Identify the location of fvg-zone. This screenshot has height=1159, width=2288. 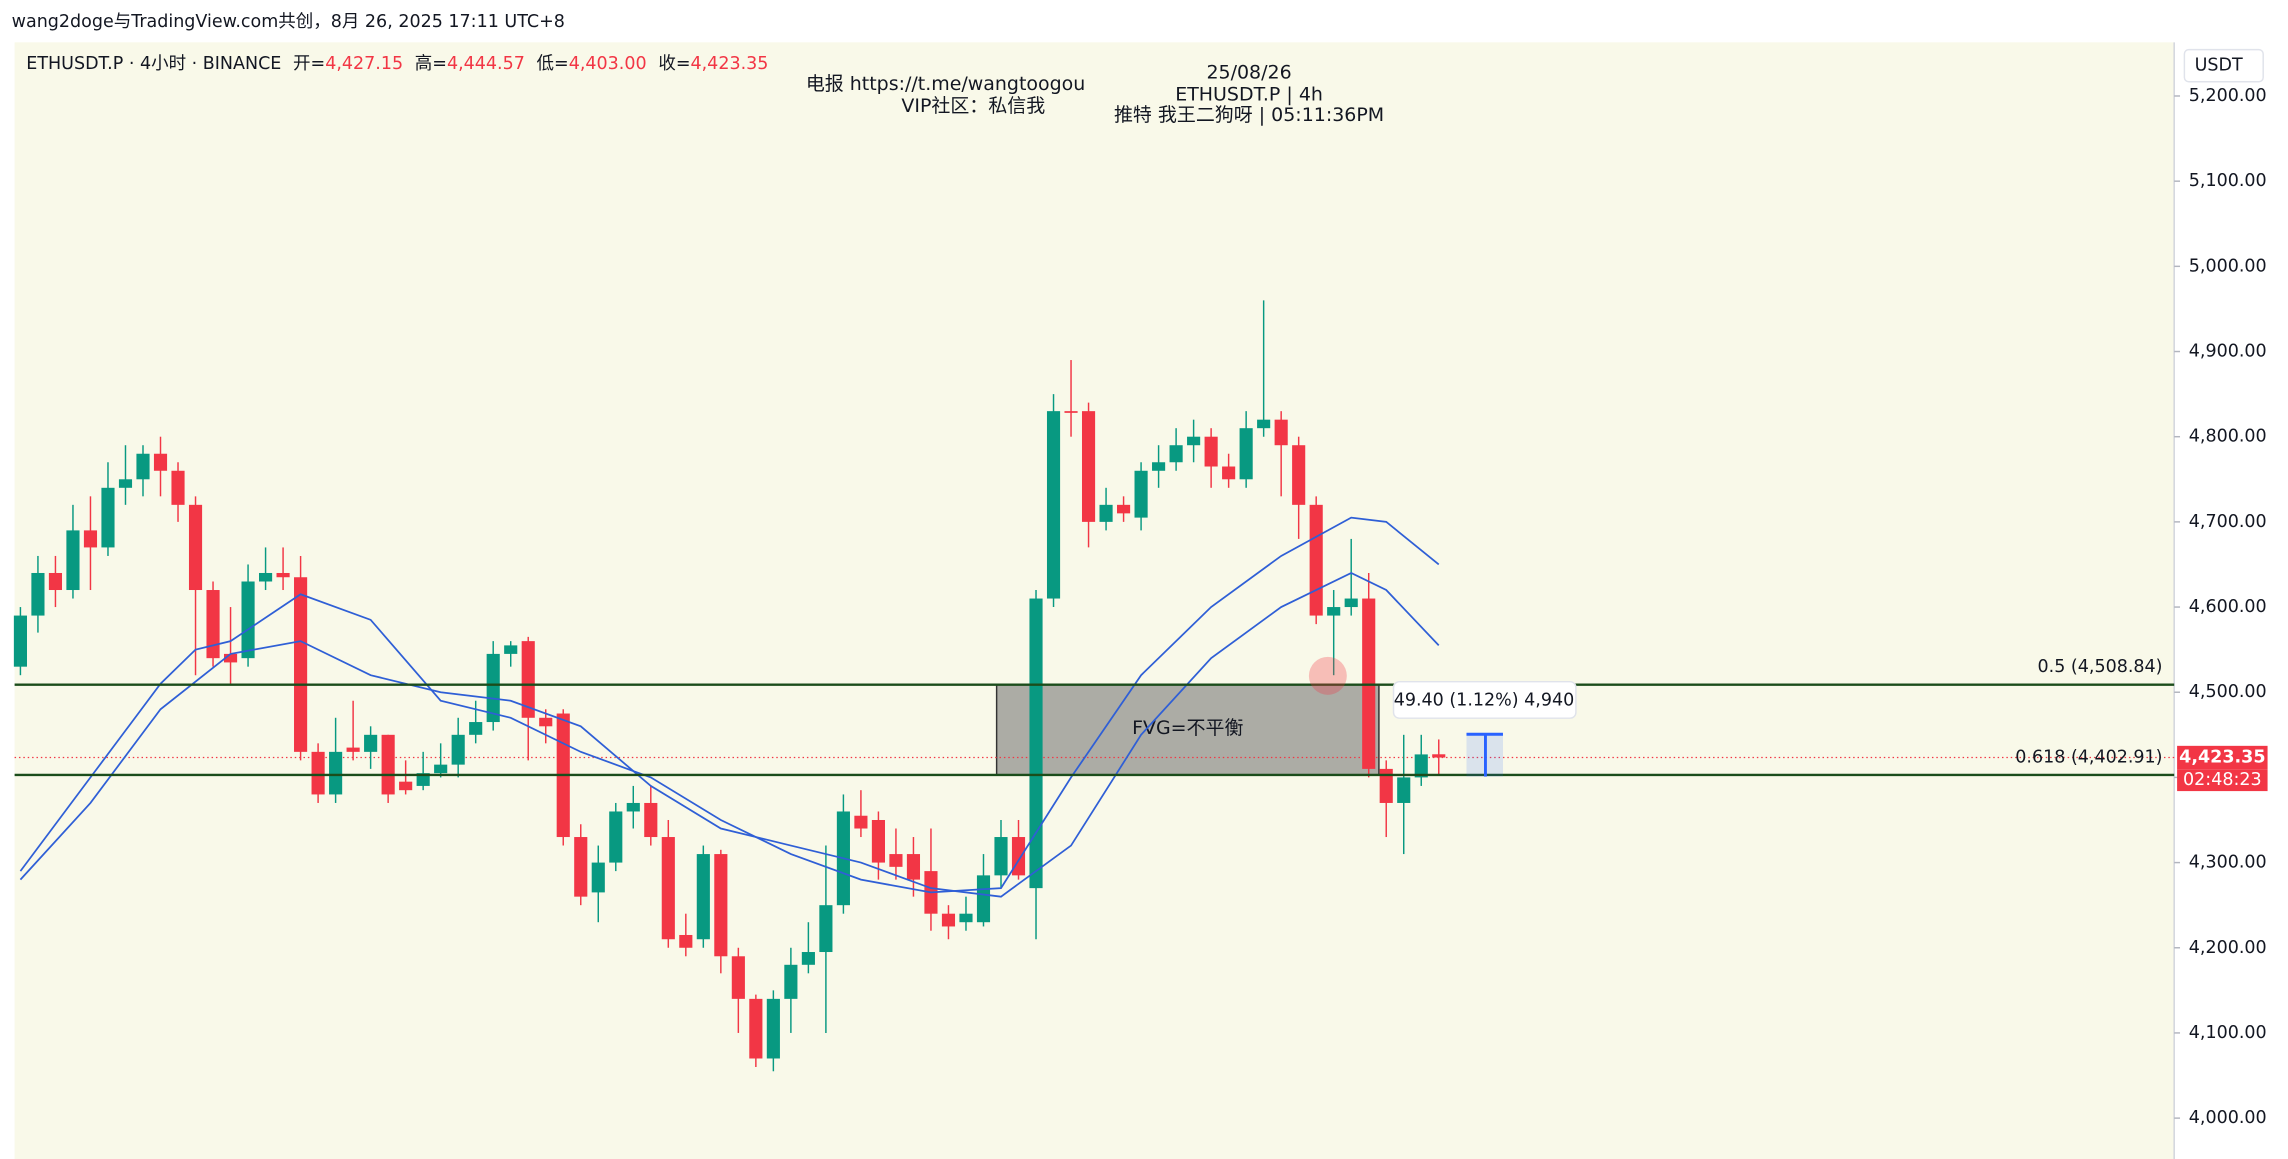
(1187, 729).